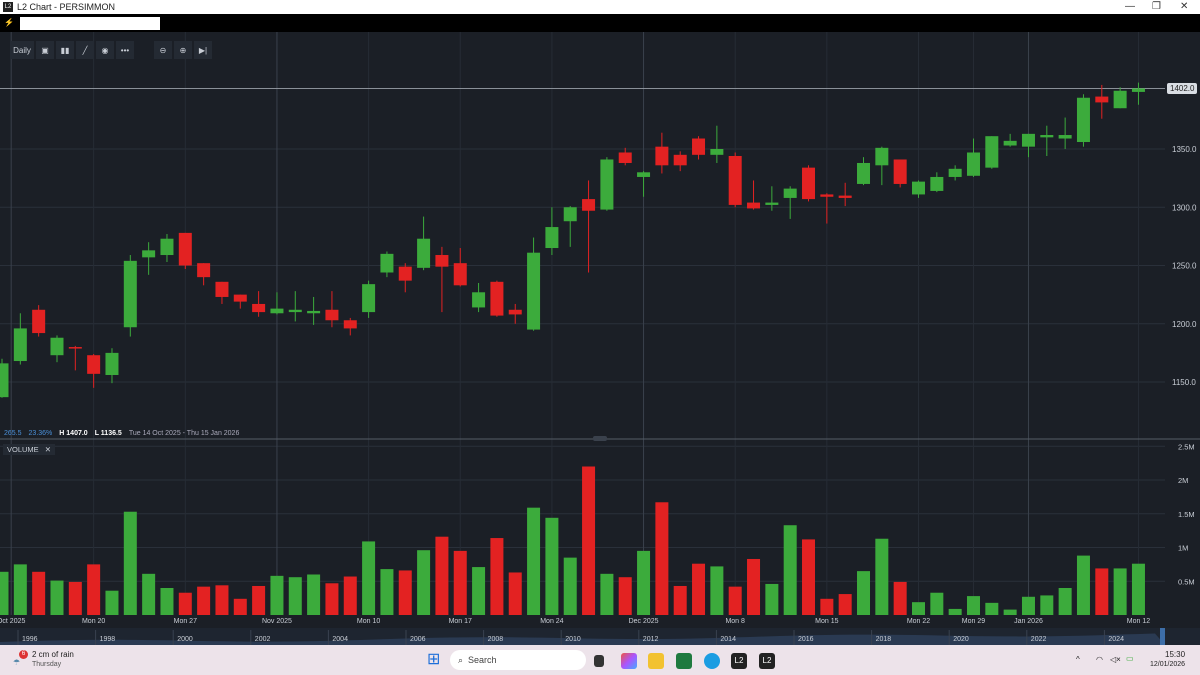 The width and height of the screenshot is (1200, 675). Describe the element at coordinates (1186, 514) in the screenshot. I see `volume-tick-label: 1.5M` at that location.